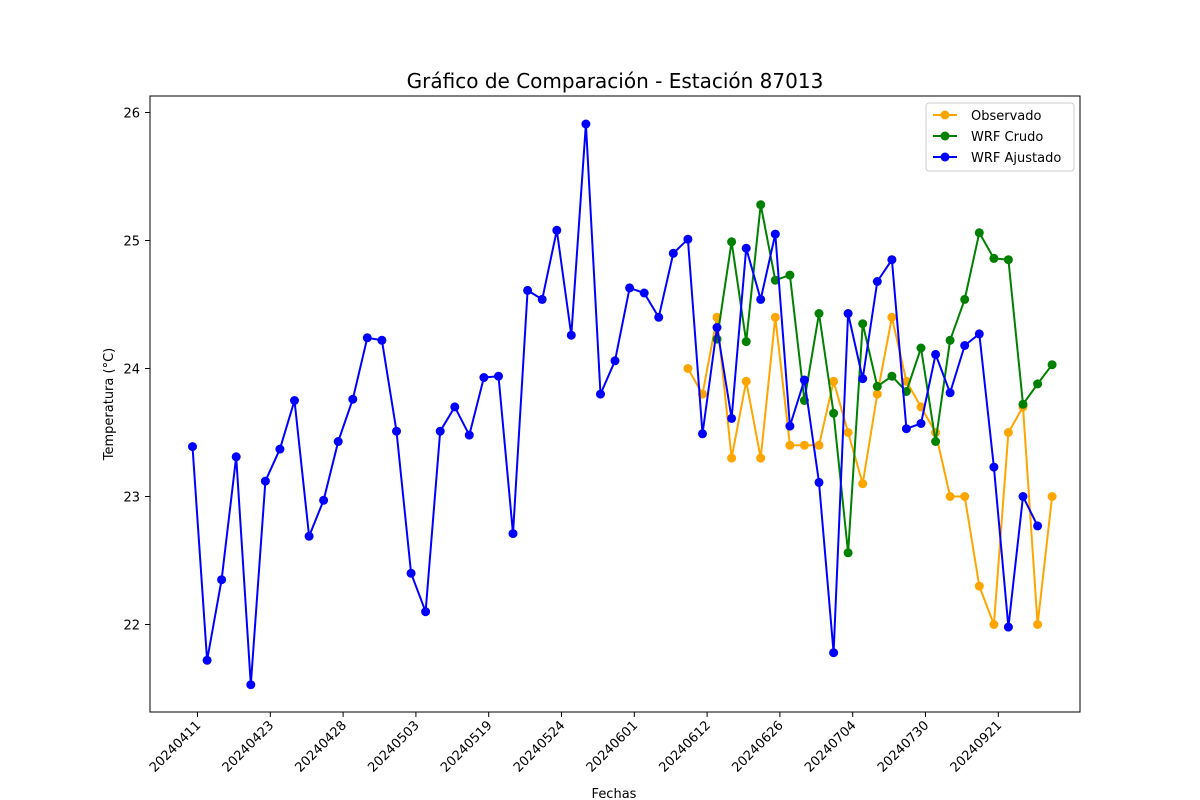  What do you see at coordinates (393, 746) in the screenshot?
I see `x-tick-label: 20240503` at bounding box center [393, 746].